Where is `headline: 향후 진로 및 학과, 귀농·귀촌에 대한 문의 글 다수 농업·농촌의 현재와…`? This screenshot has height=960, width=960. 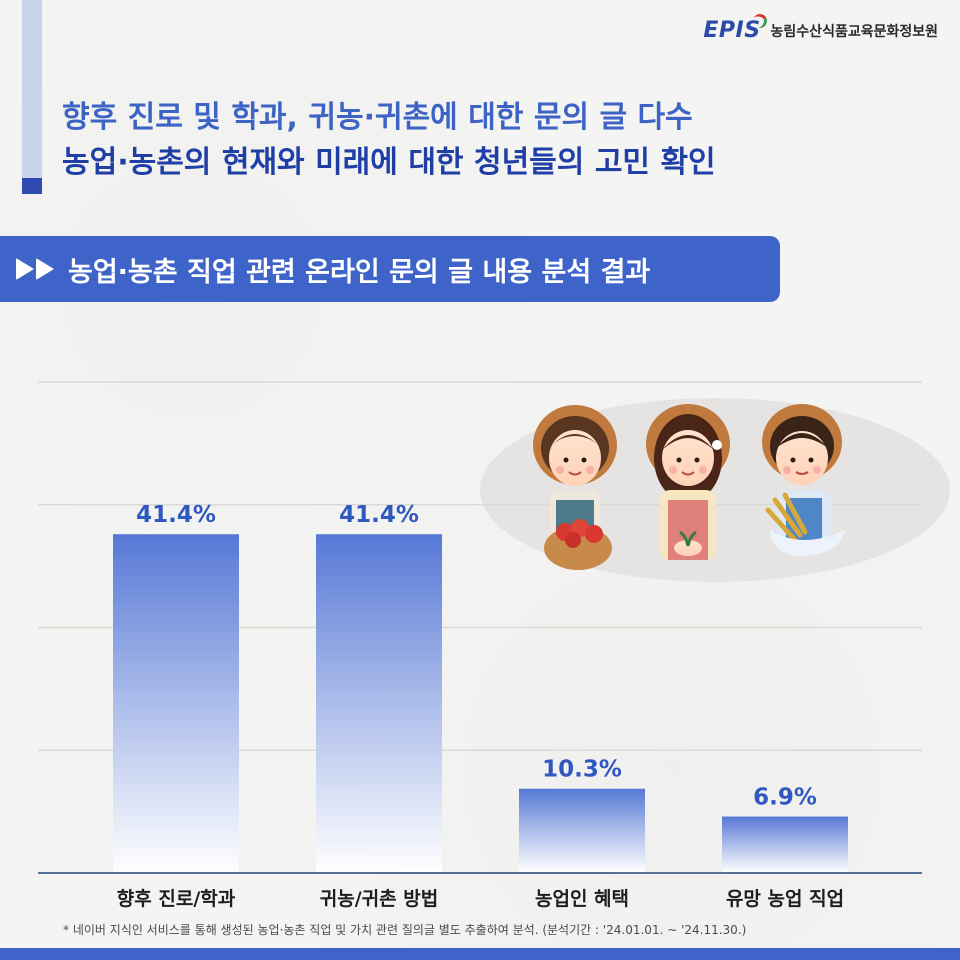
headline: 향후 진로 및 학과, 귀농·귀촌에 대한 문의 글 다수 농업·농촌의 현재와… is located at coordinates (389, 140).